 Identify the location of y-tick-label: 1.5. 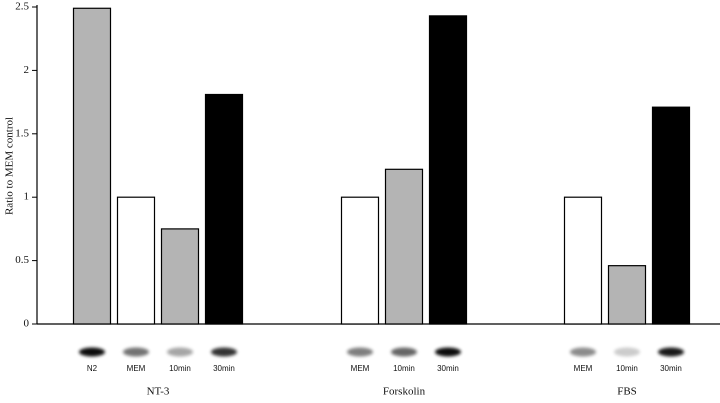
(22, 133).